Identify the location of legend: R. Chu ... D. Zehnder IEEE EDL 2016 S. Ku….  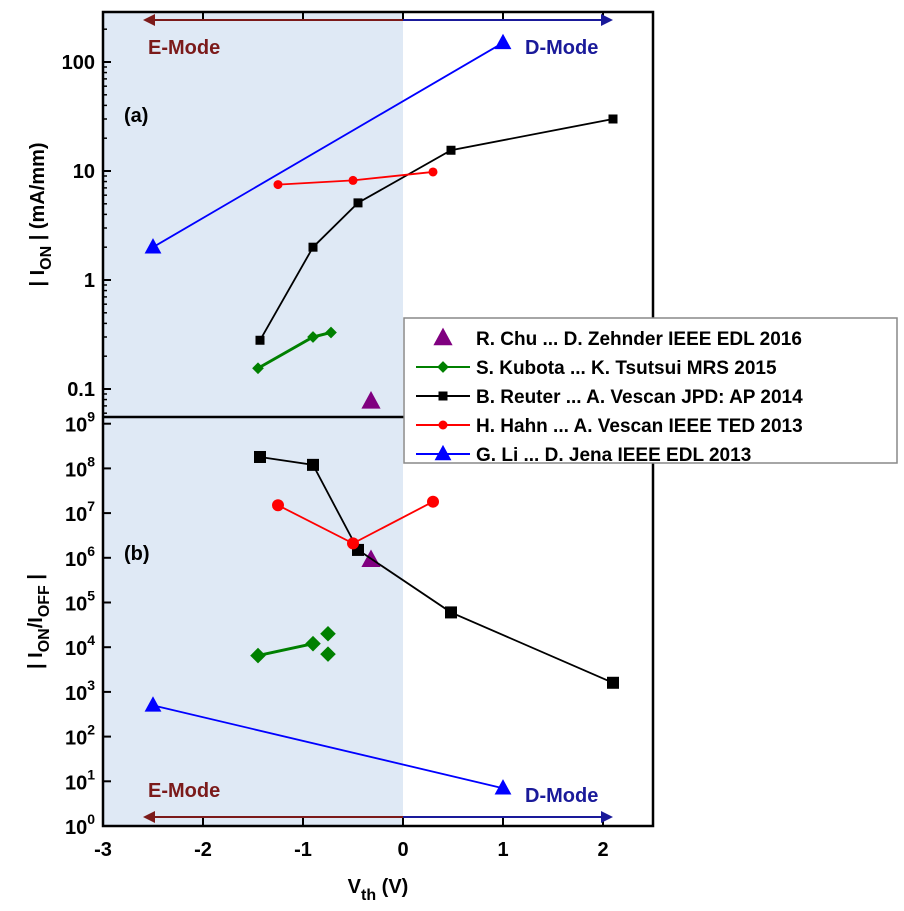
(650, 391).